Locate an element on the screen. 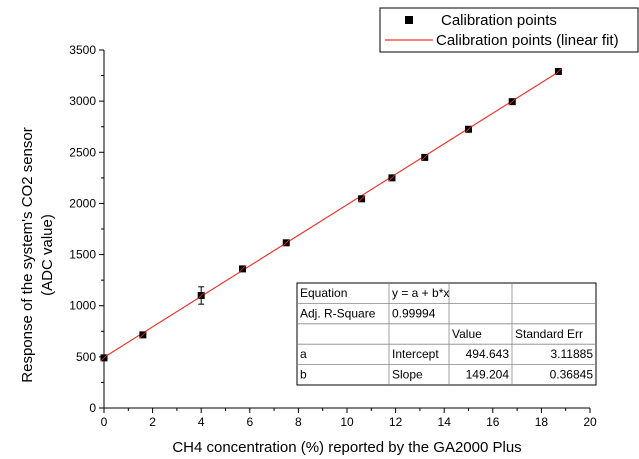 Image resolution: width=639 pixels, height=459 pixels. legend-box is located at coordinates (509, 30).